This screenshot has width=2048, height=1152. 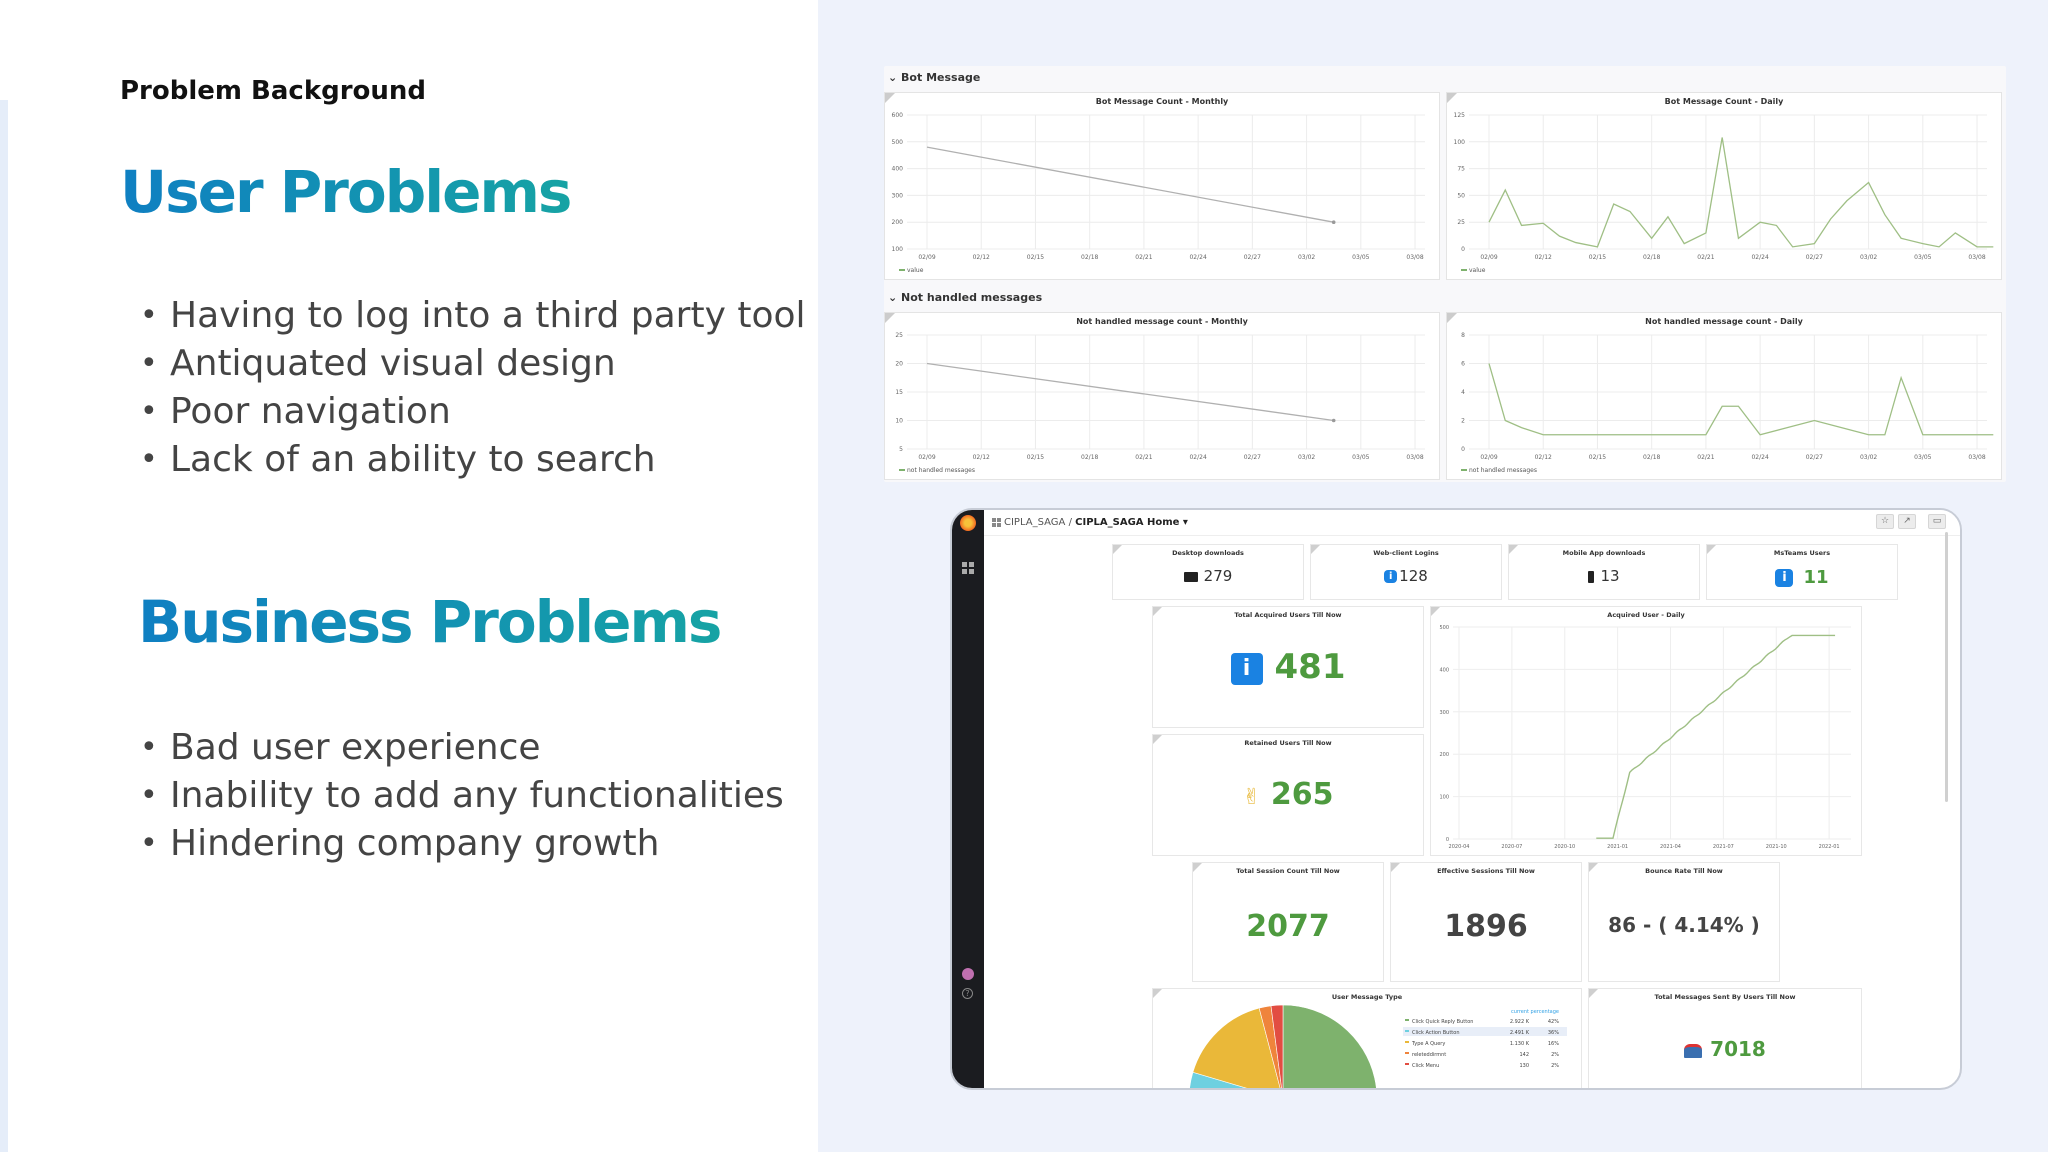 What do you see at coordinates (430, 622) in the screenshot?
I see `business-problems-heading: Business Problems` at bounding box center [430, 622].